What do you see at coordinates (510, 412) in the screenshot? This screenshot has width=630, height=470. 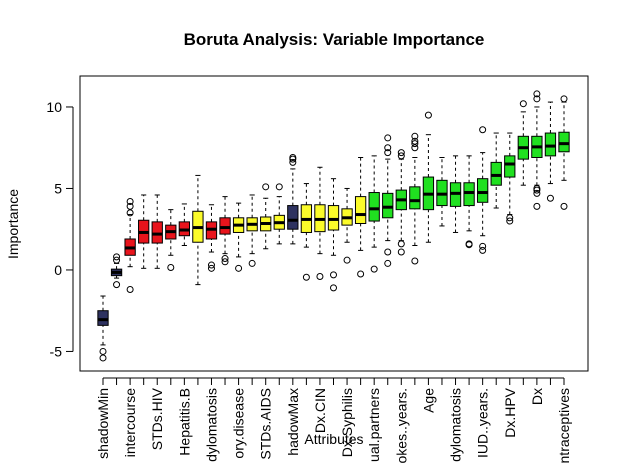 I see `x-tick-label: Dx.HPV` at bounding box center [510, 412].